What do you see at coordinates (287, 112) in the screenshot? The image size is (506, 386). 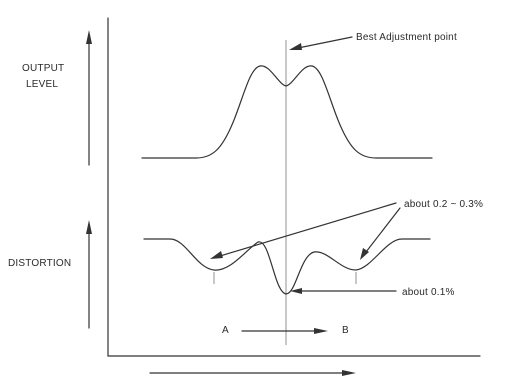 I see `output-level-curve` at bounding box center [287, 112].